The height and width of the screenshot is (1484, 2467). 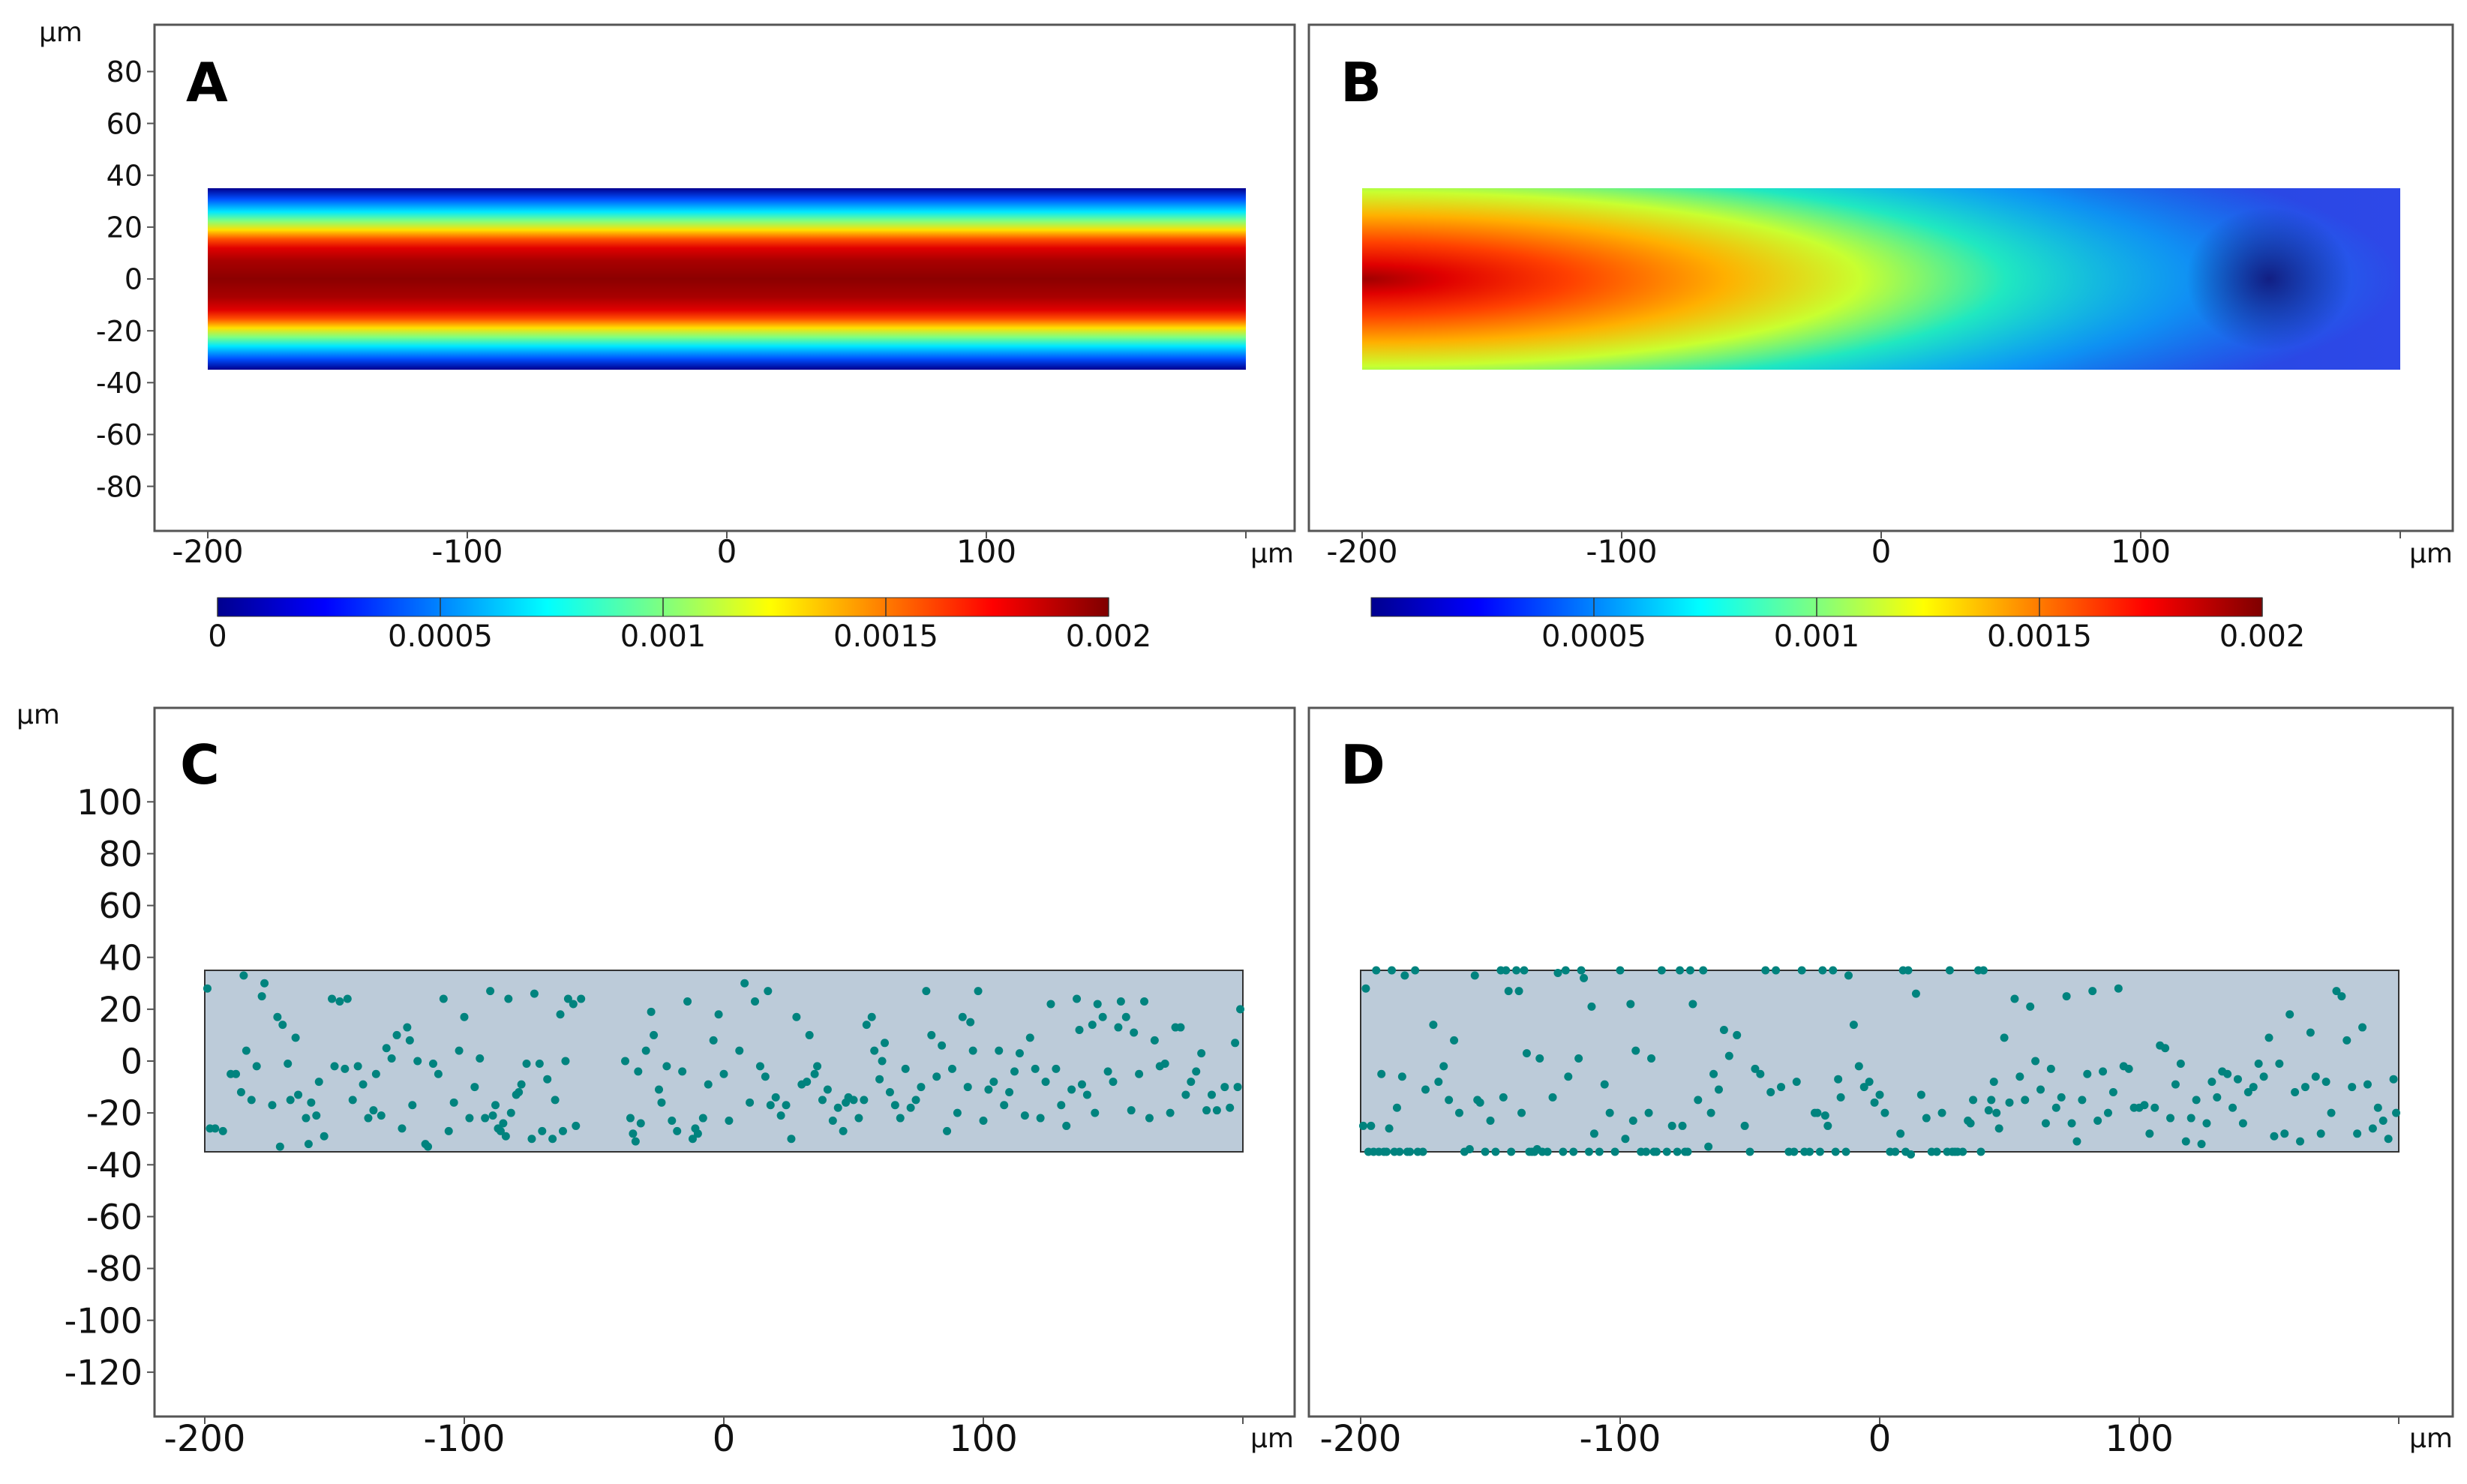 What do you see at coordinates (119, 486) in the screenshot?
I see `y-tick-label: -80` at bounding box center [119, 486].